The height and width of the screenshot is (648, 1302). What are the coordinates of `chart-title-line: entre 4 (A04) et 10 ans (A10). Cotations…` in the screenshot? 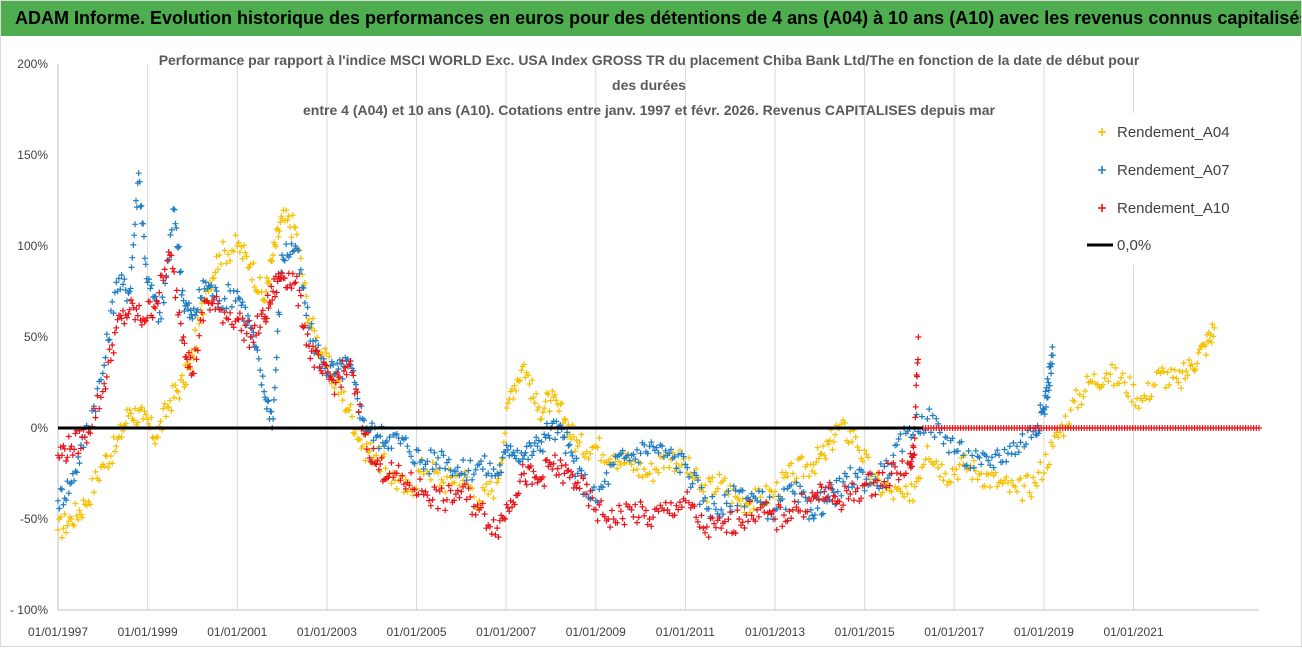 It's located at (649, 110).